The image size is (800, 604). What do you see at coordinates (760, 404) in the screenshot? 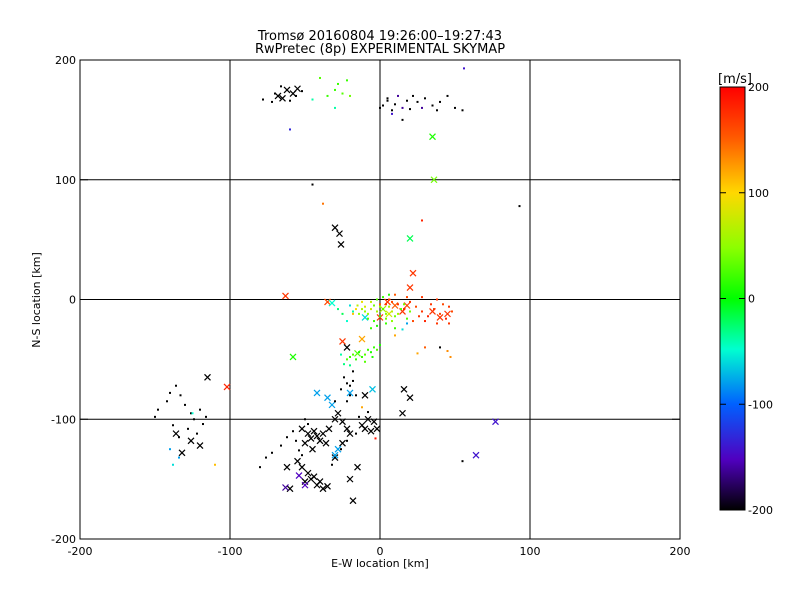
I see `colorbar-tick-label: -100` at bounding box center [760, 404].